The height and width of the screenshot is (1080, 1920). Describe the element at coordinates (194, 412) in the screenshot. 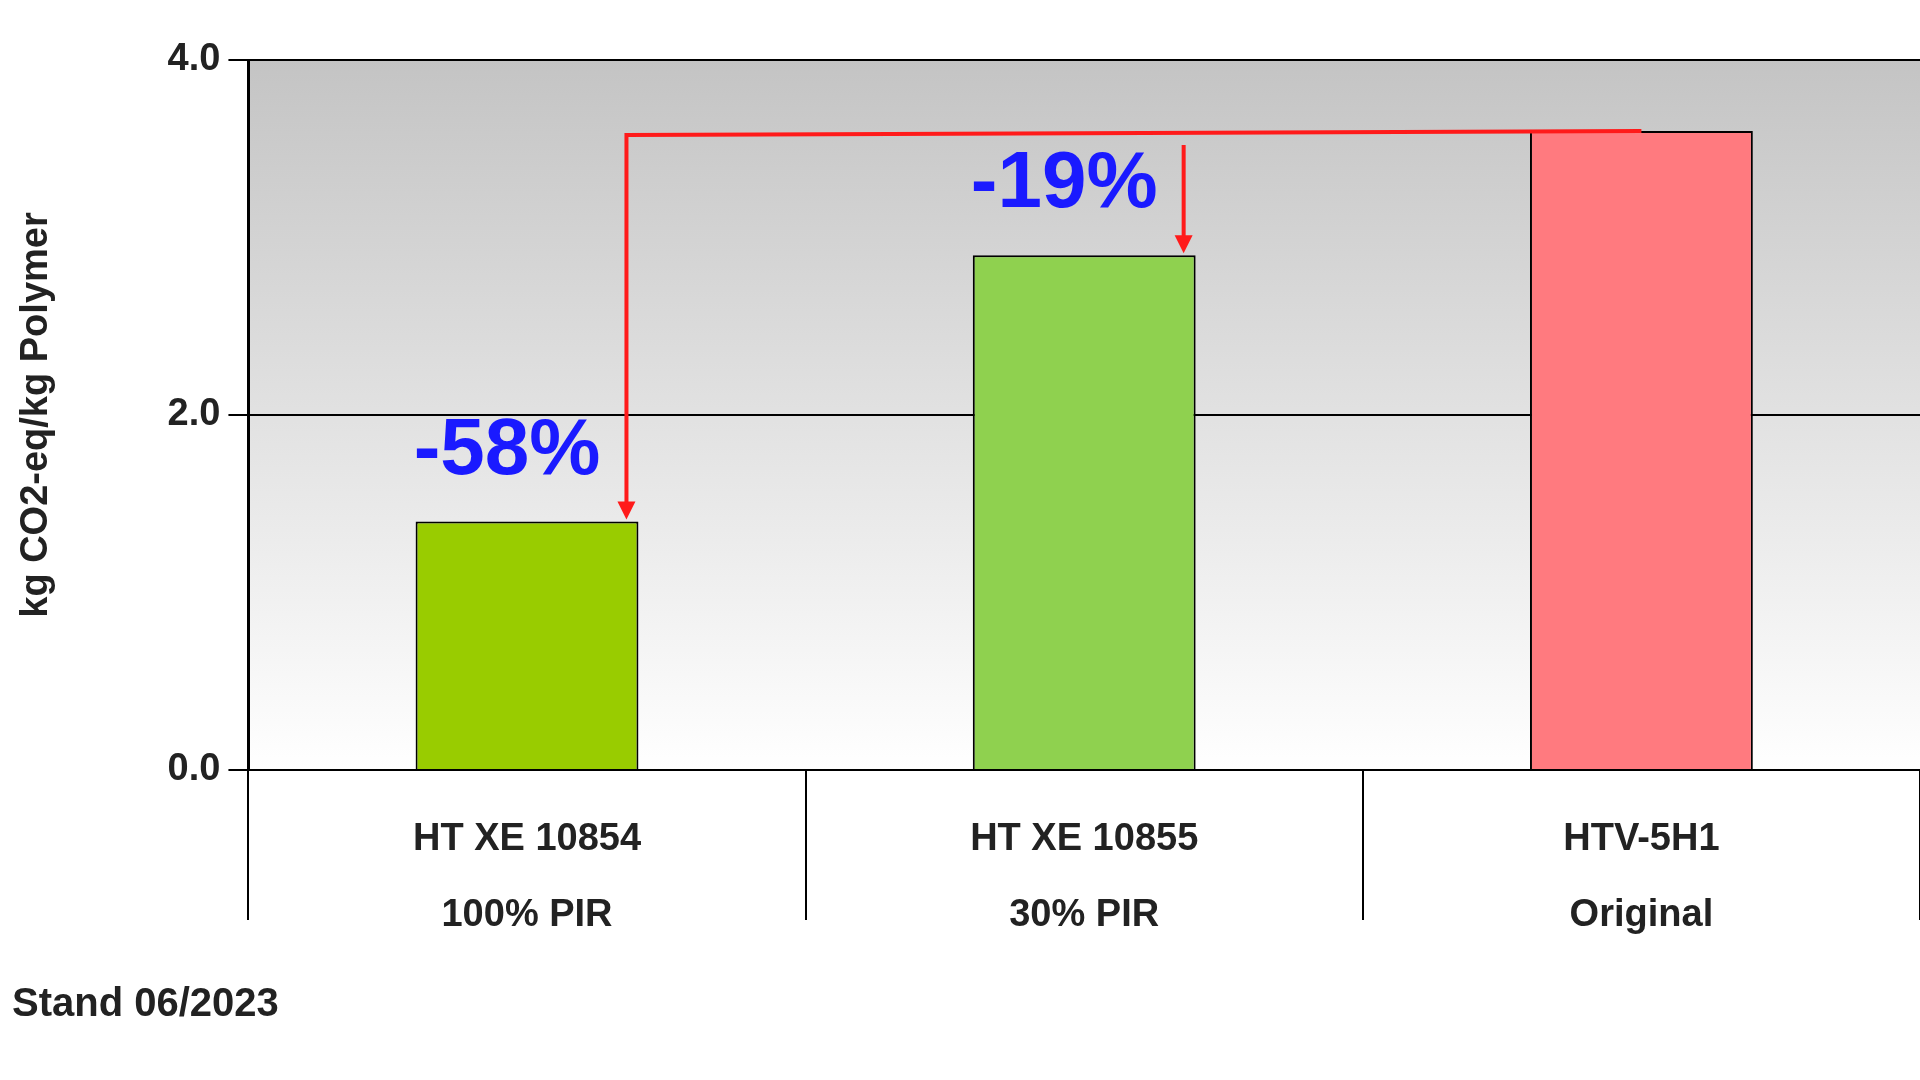

I see `y-tick-label: 2.0` at that location.